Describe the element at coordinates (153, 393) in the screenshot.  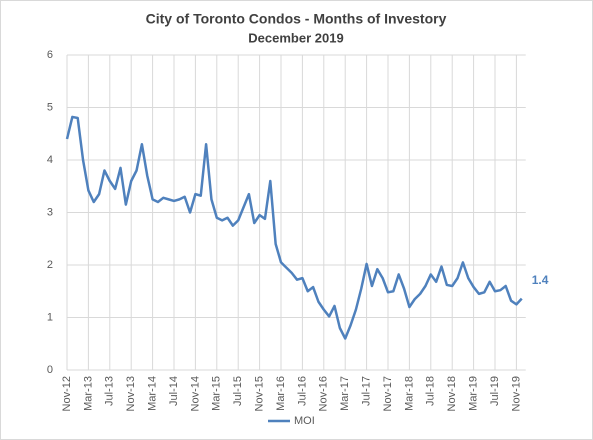
I see `x-tick-label: Mar-14` at that location.